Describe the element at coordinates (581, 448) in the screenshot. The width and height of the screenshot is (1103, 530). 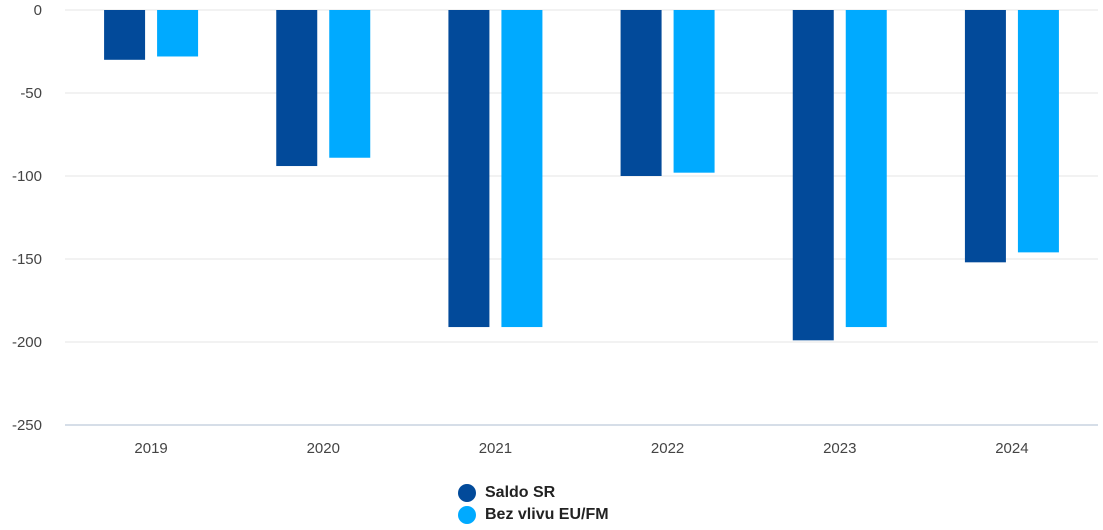
I see `x-axis: 2019 2020 2021 2022 2023 2024` at that location.